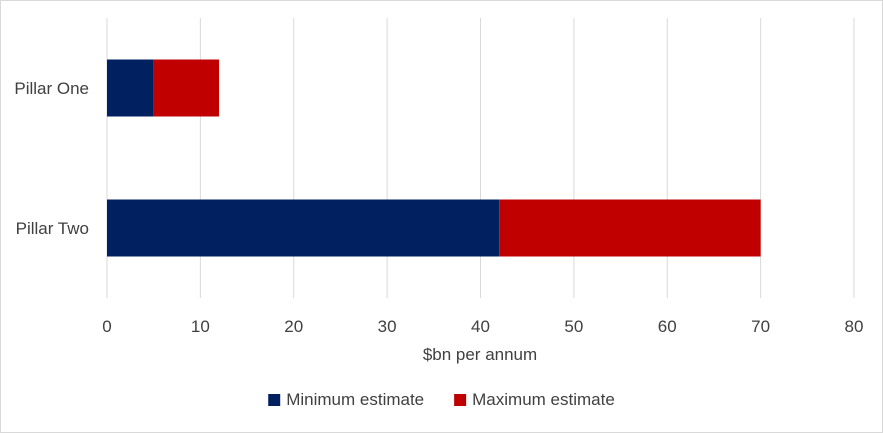 The width and height of the screenshot is (883, 433). I want to click on category-label: Pillar One, so click(51, 88).